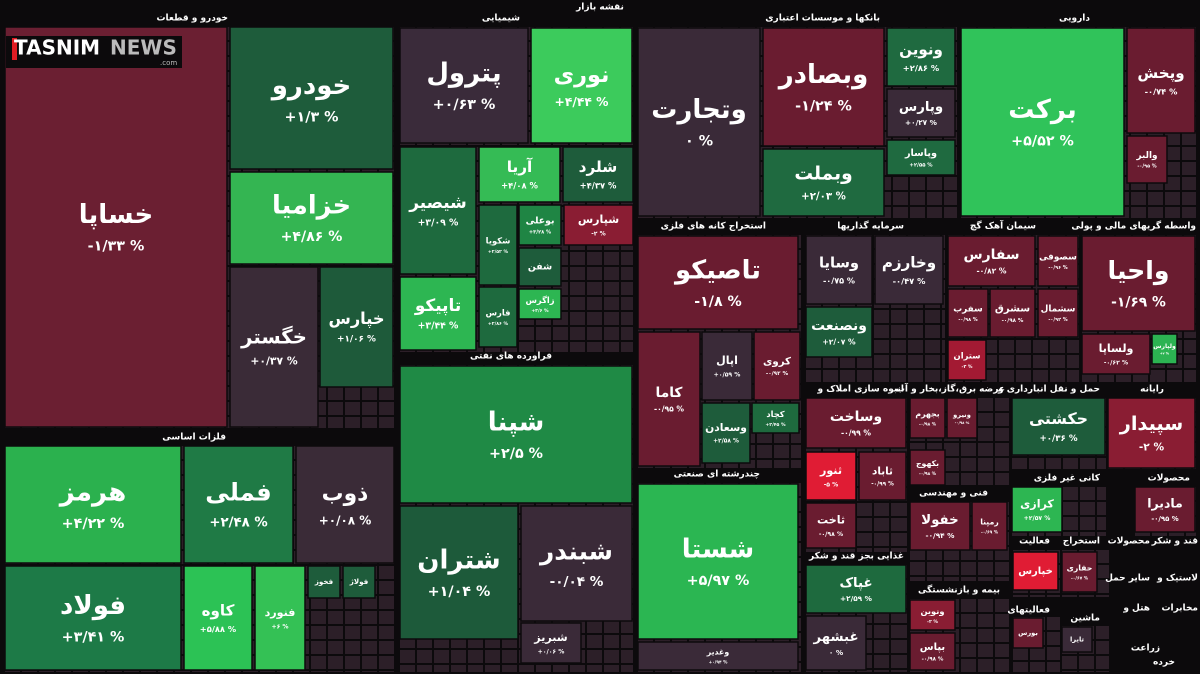 This screenshot has width=1200, height=674. Describe the element at coordinates (575, 550) in the screenshot. I see `stock-symbol: شبندر` at that location.